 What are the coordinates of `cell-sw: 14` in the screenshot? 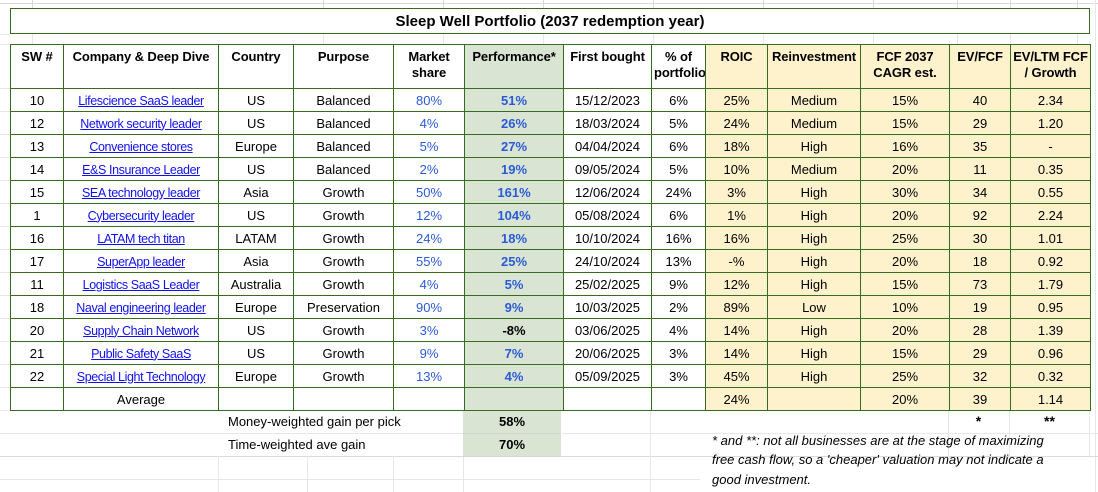 It's located at (37, 169).